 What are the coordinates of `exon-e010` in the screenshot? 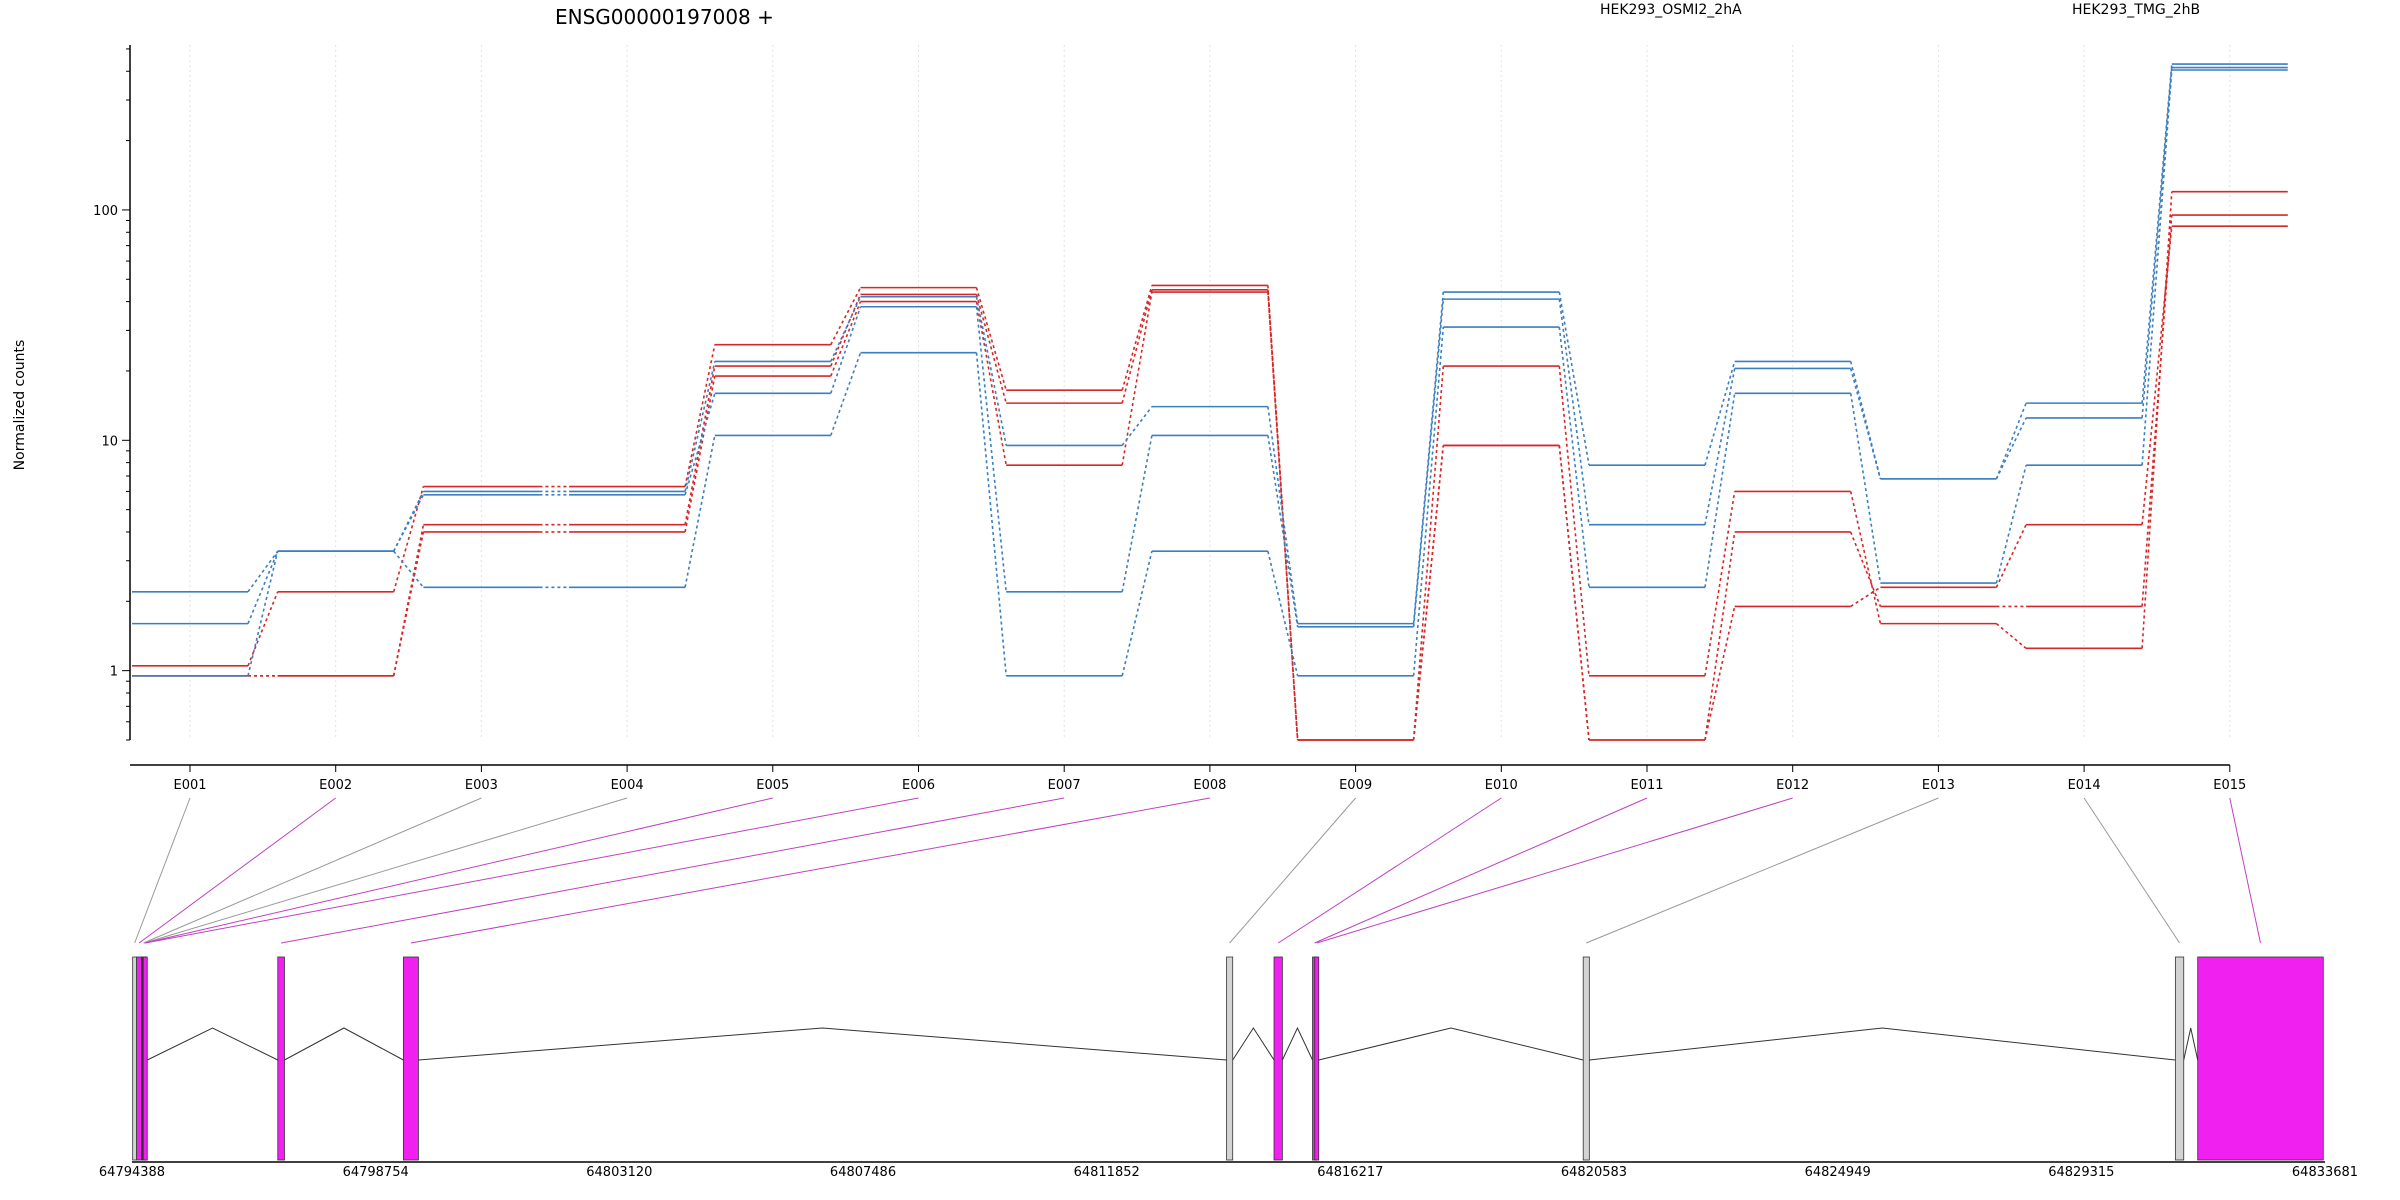 It's located at (1278, 1058).